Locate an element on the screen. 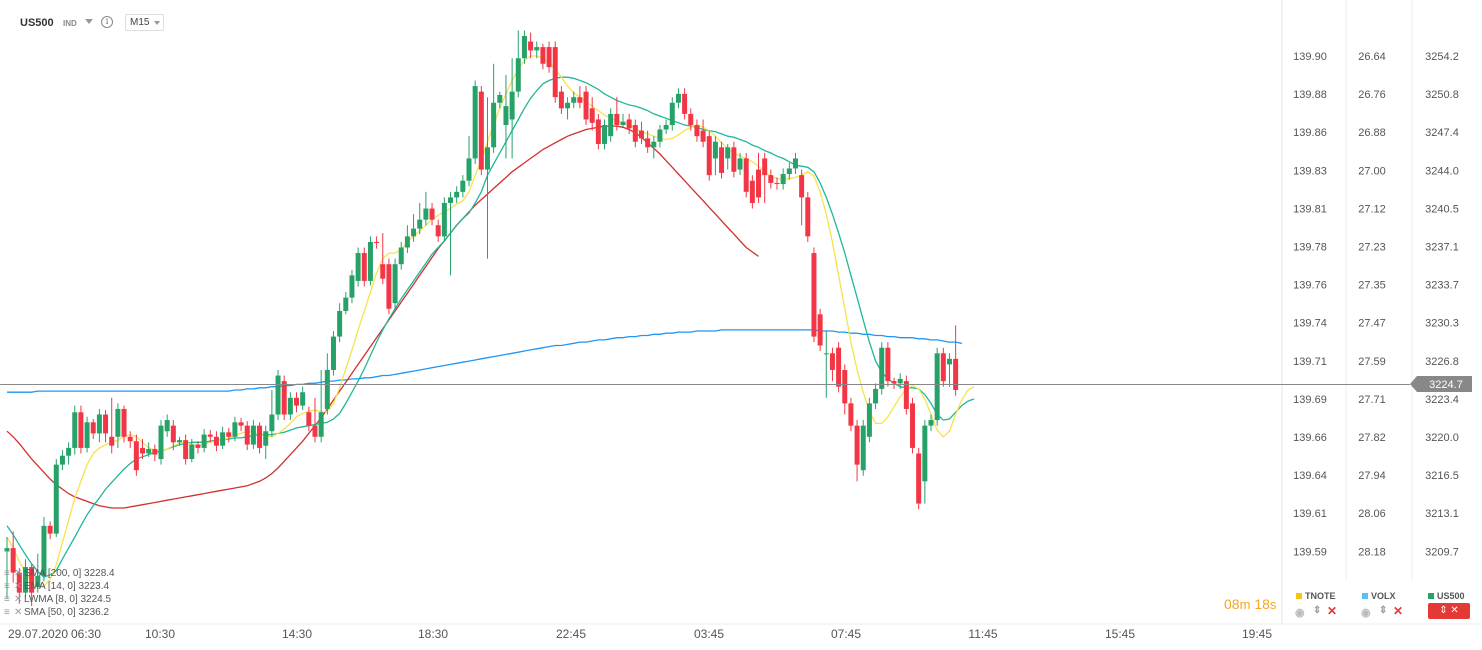 This screenshot has width=1482, height=650. symbol-tab-us500: US500 is located at coordinates (1453, 605).